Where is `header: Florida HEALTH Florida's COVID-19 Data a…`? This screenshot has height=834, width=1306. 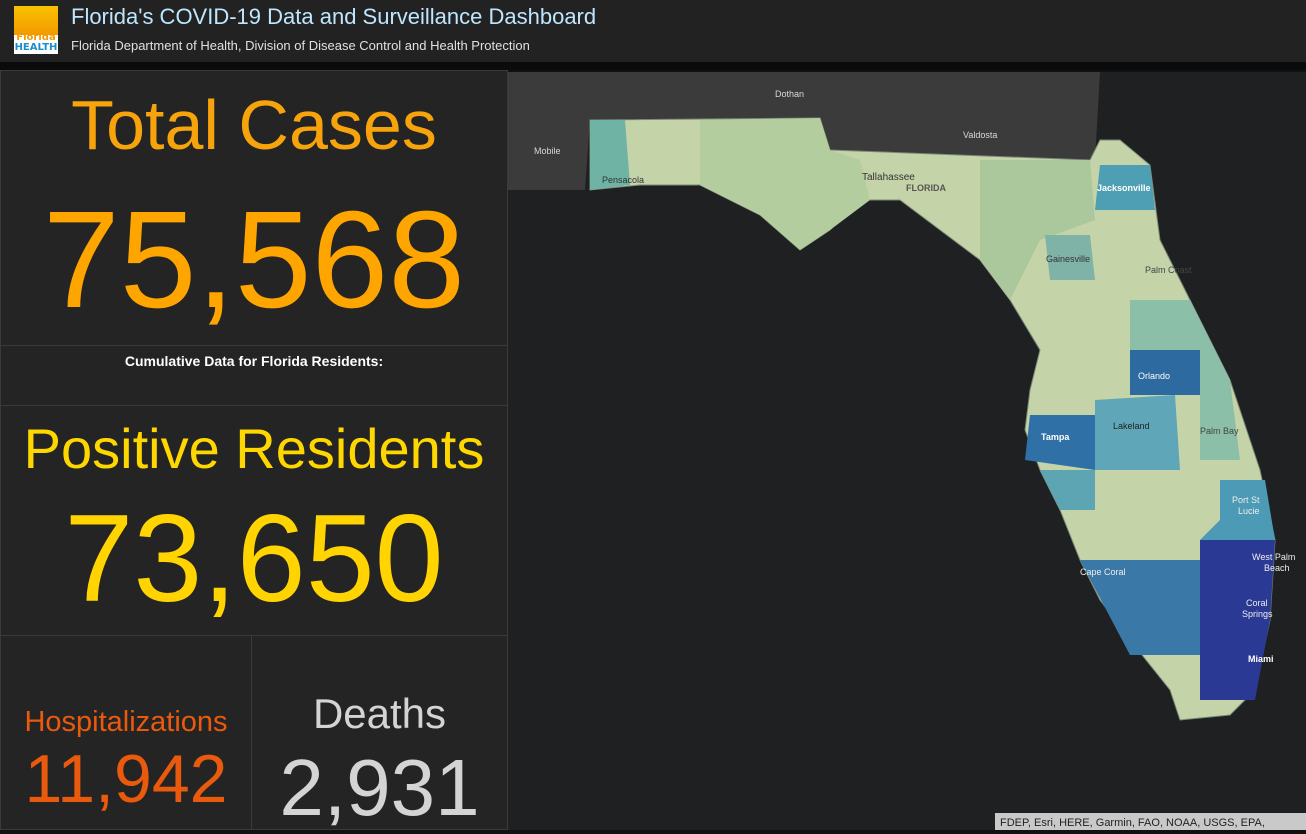
header: Florida HEALTH Florida's COVID-19 Data a… is located at coordinates (653, 35).